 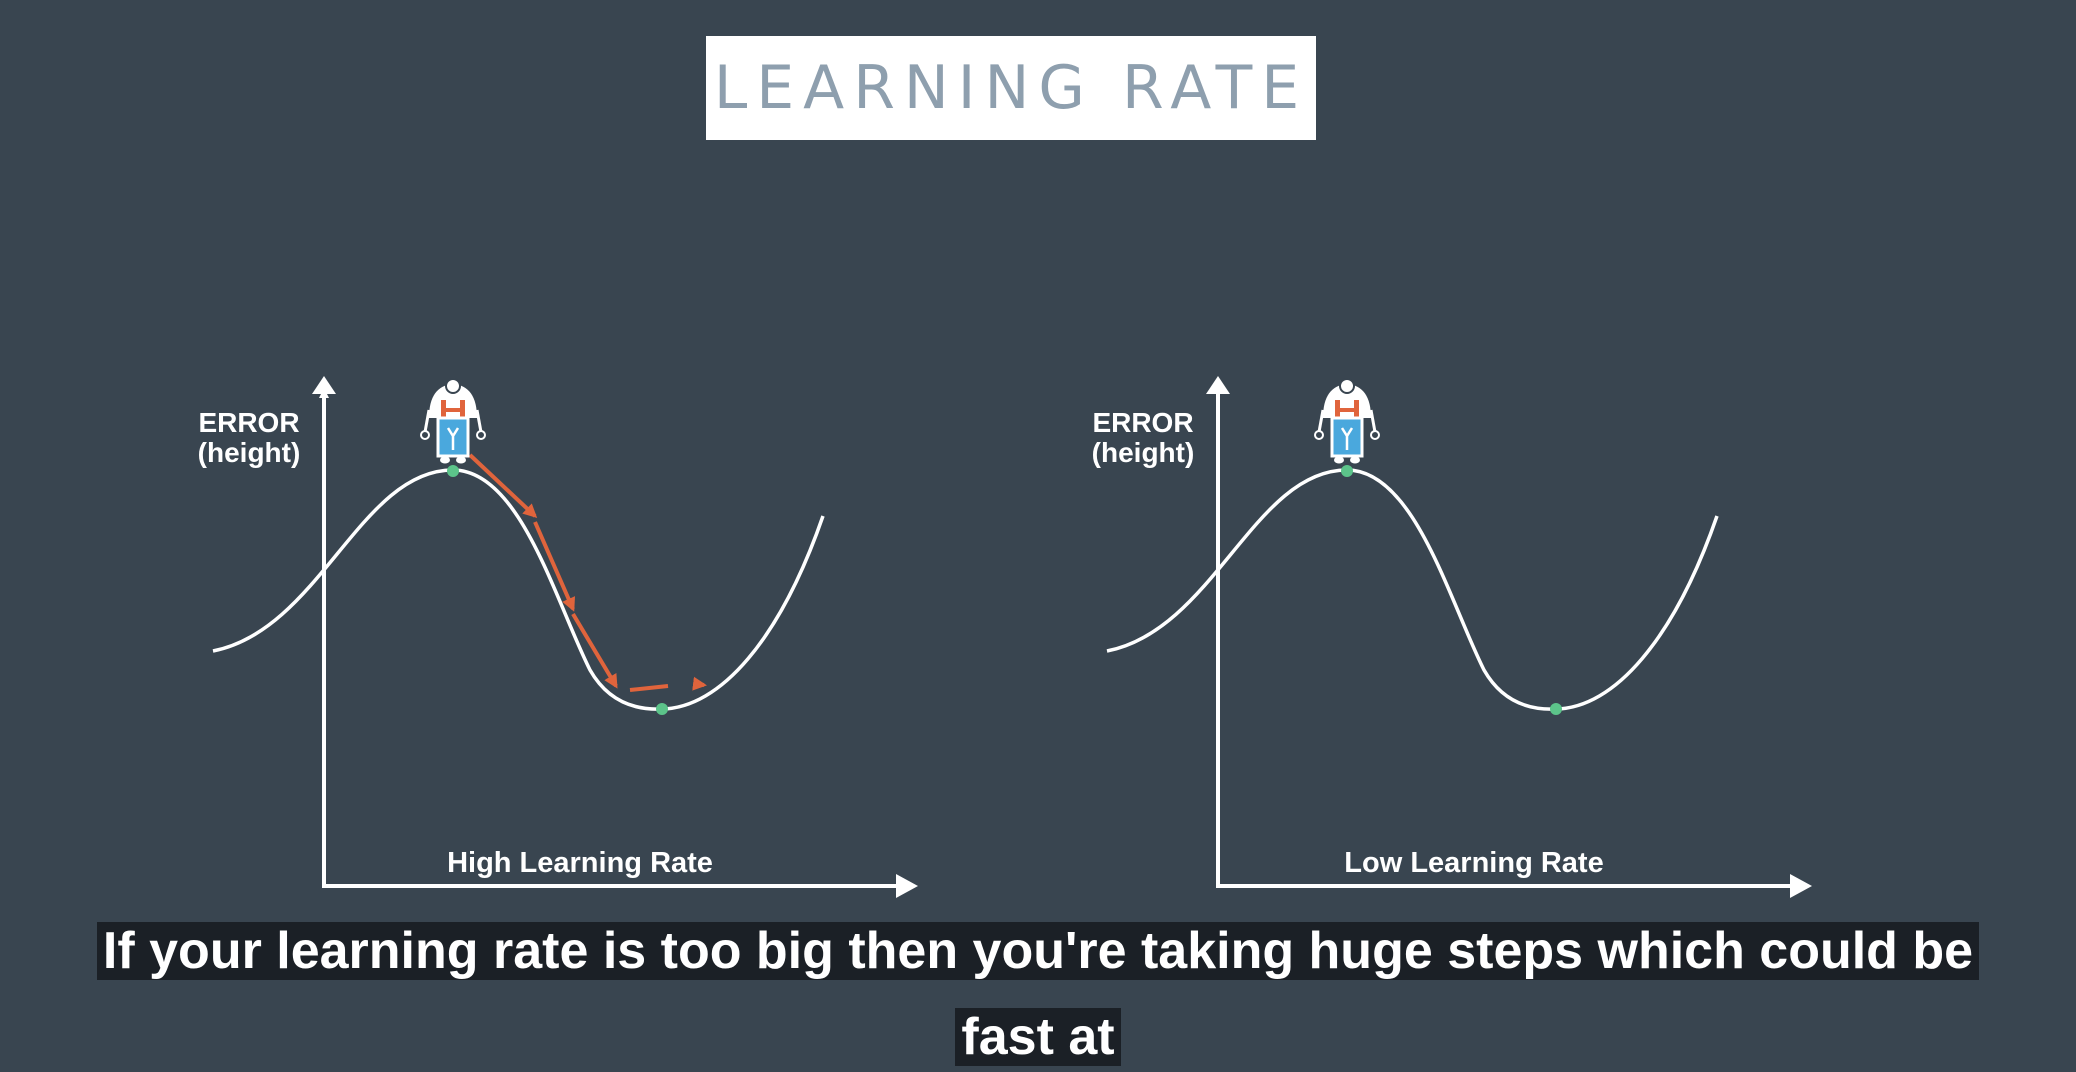 I want to click on right-x-axis-arrowhead, so click(x=1801, y=886).